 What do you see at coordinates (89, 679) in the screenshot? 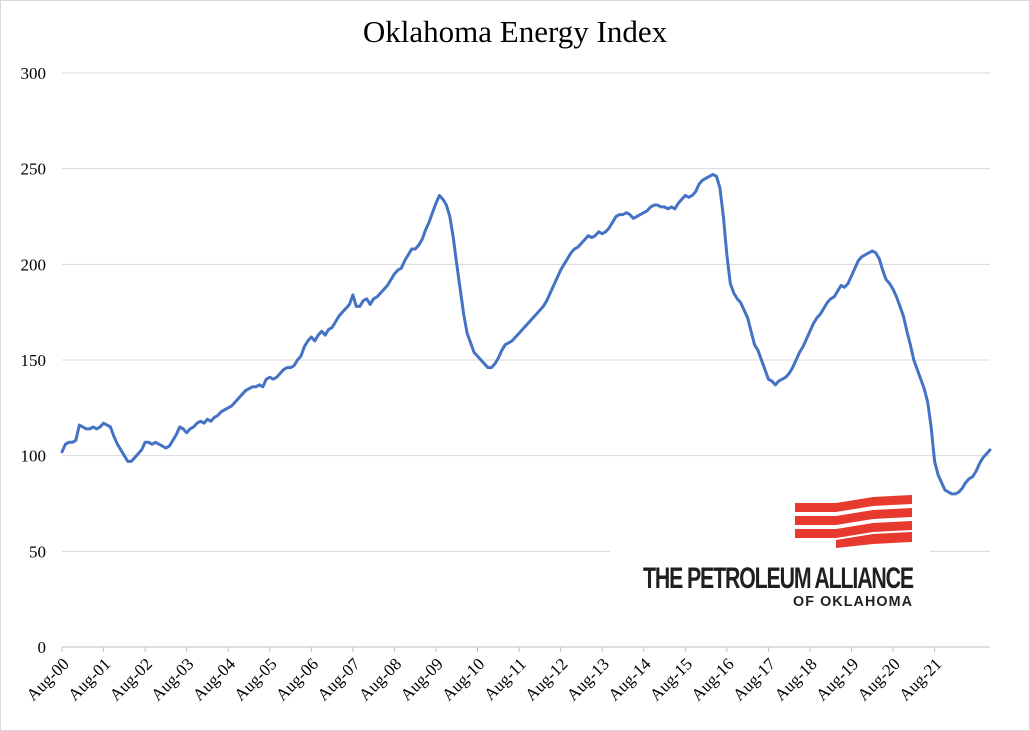
I see `x-tick-label: Aug-01` at bounding box center [89, 679].